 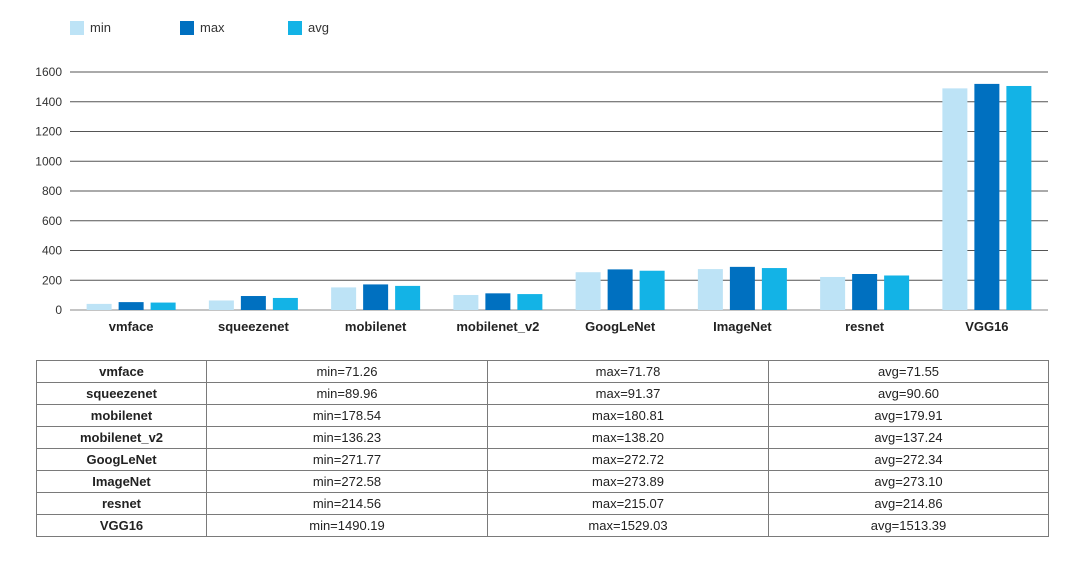 What do you see at coordinates (908, 437) in the screenshot?
I see `avg-value-cell: avg=137.24` at bounding box center [908, 437].